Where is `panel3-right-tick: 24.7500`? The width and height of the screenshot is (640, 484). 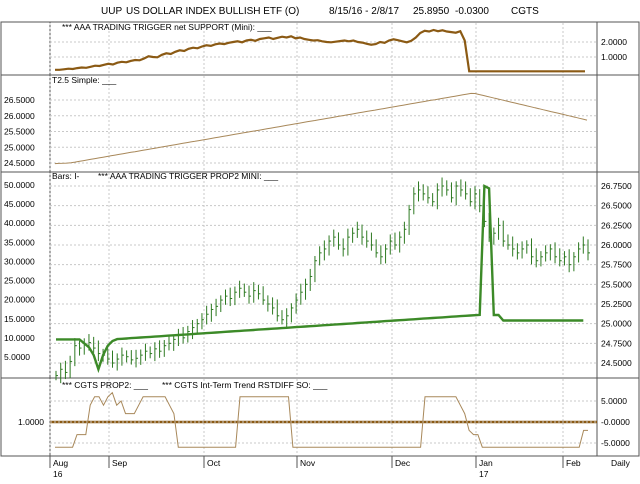 panel3-right-tick: 24.7500 is located at coordinates (616, 343).